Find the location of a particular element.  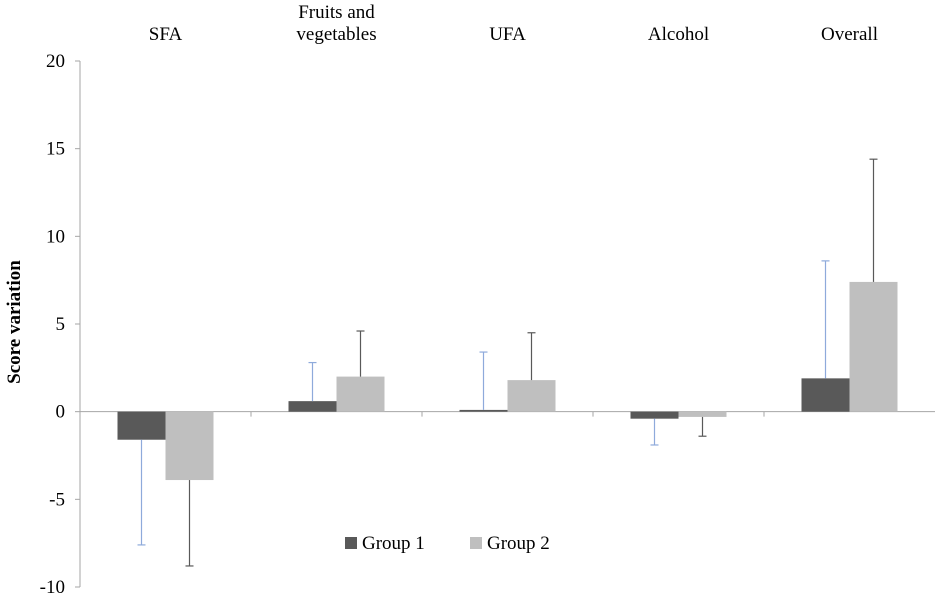

y-tick-label: 20 is located at coordinates (55, 61).